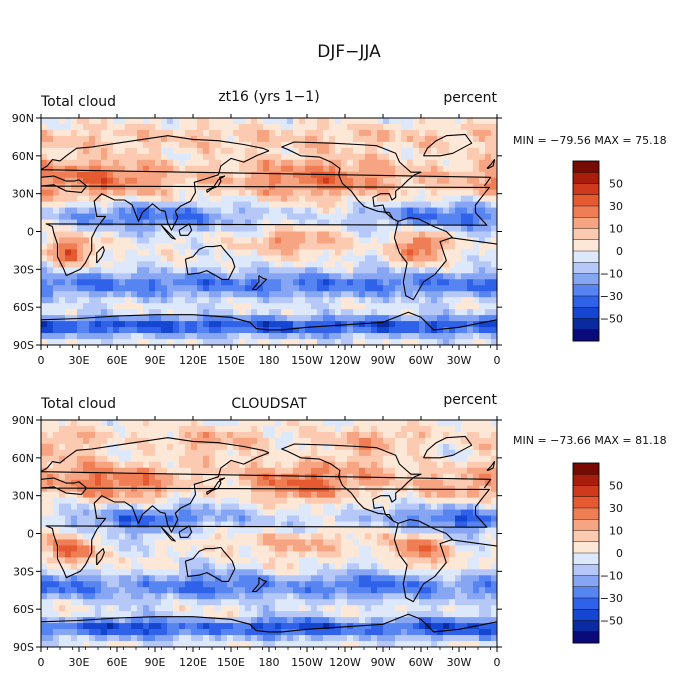 This screenshot has width=700, height=700. What do you see at coordinates (586, 313) in the screenshot?
I see `colorbar-swatch` at bounding box center [586, 313].